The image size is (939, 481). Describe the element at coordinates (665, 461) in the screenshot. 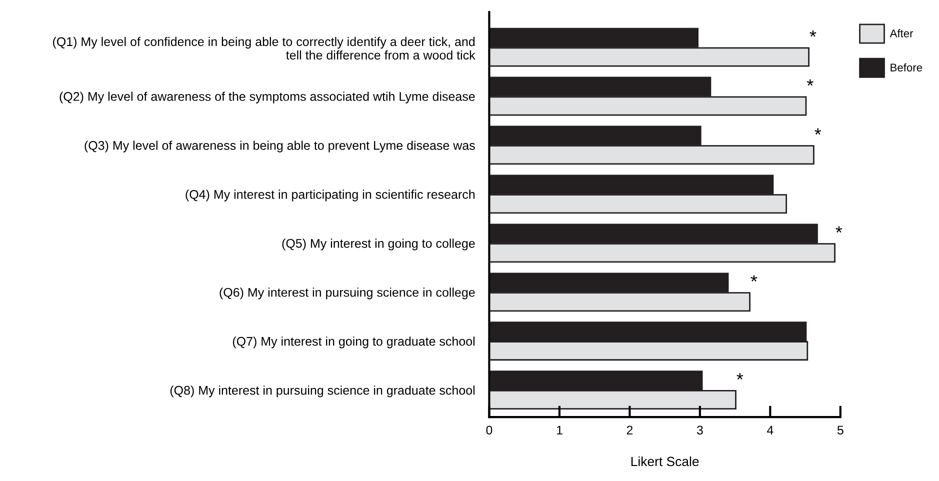

I see `x-axis-title: Likert Scale` at that location.